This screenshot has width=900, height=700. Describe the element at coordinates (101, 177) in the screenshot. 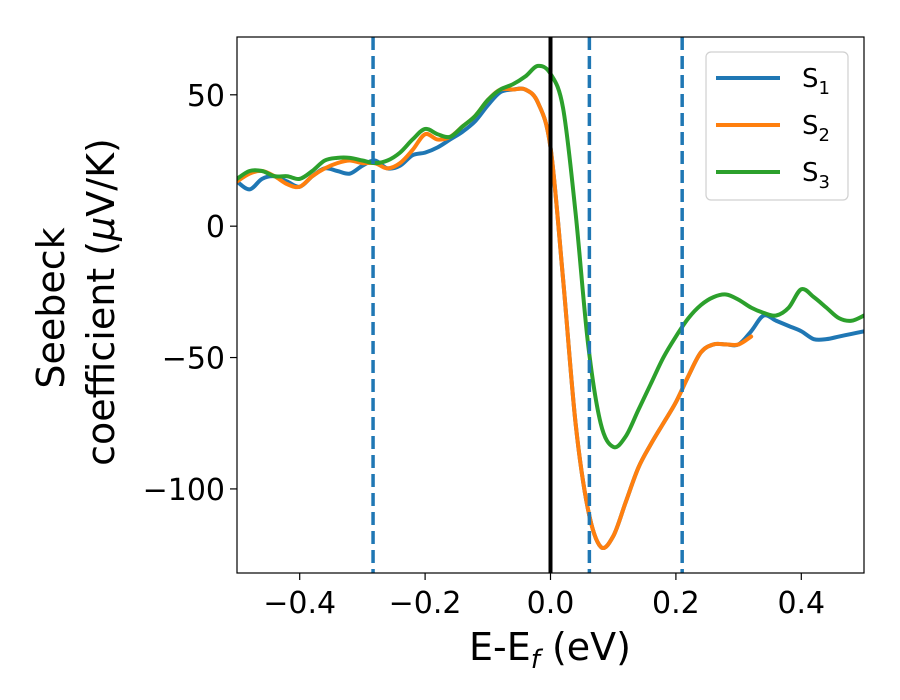

I see `y-axis-label-post: V/K)` at that location.